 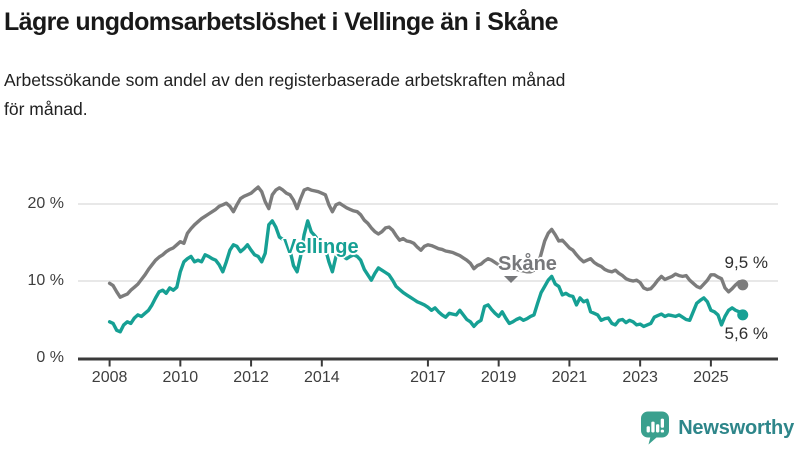 What do you see at coordinates (655, 428) in the screenshot?
I see `newsworthy-bubble-chart-icon` at bounding box center [655, 428].